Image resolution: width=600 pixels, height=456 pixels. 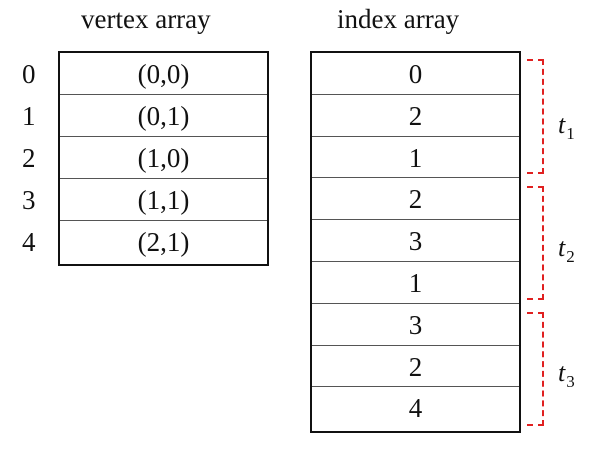 I want to click on vertex-cell: (0,1), so click(x=163, y=116).